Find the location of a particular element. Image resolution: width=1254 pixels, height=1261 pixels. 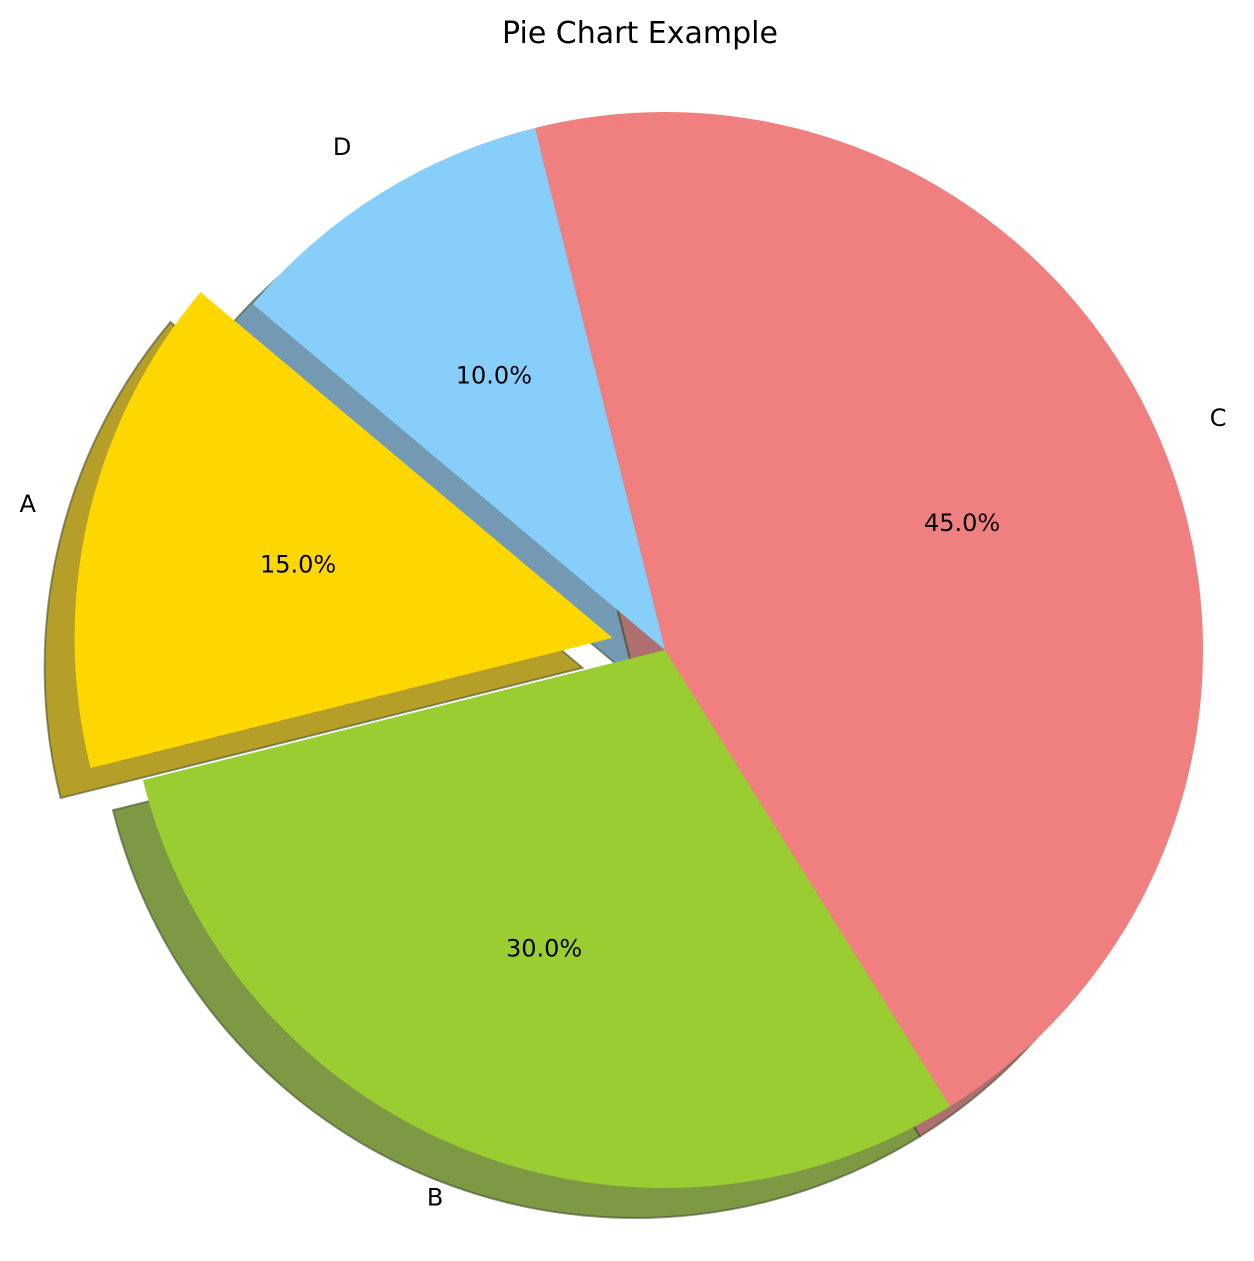

slice-label-c: C is located at coordinates (1218, 418).